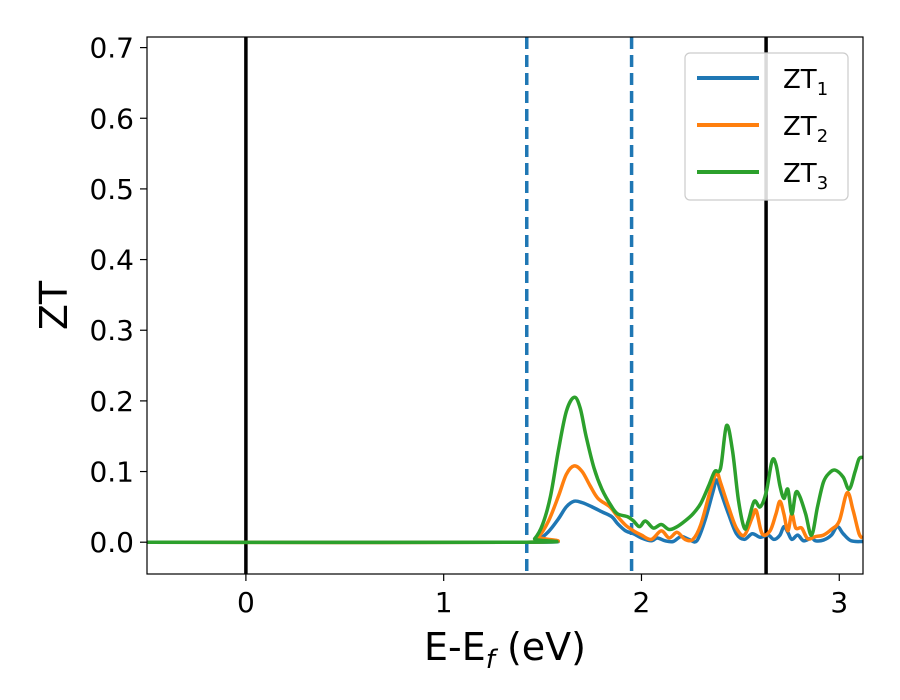  I want to click on legend-label-subscript-1: 1, so click(822, 89).